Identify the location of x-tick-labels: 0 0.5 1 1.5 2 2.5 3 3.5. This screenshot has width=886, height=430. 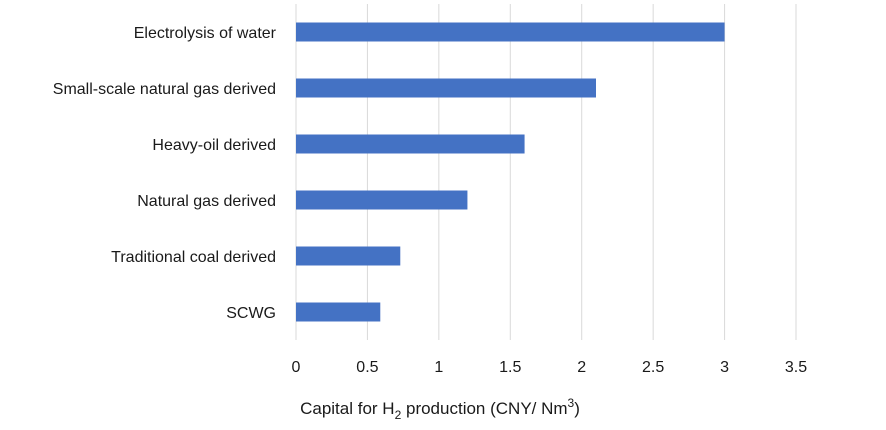
(550, 367).